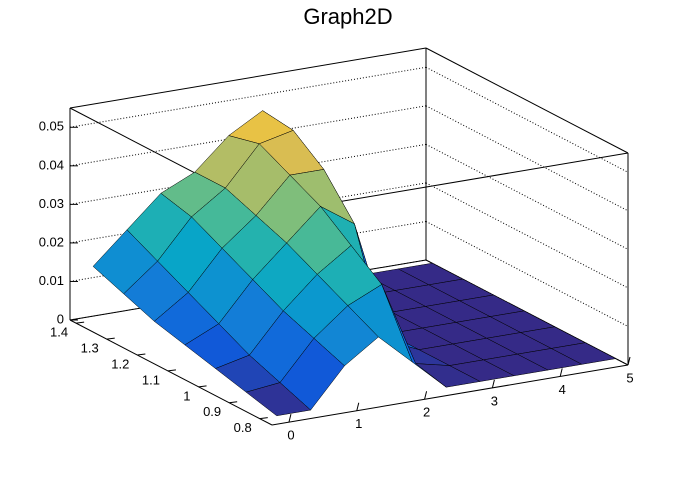 The width and height of the screenshot is (696, 477). Describe the element at coordinates (426, 412) in the screenshot. I see `x-tick-label: 2` at that location.